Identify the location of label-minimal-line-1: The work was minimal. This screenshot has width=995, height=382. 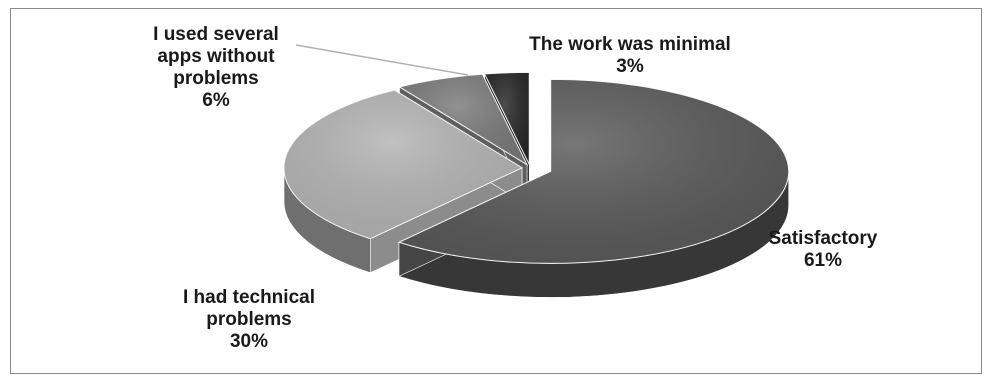
(630, 44).